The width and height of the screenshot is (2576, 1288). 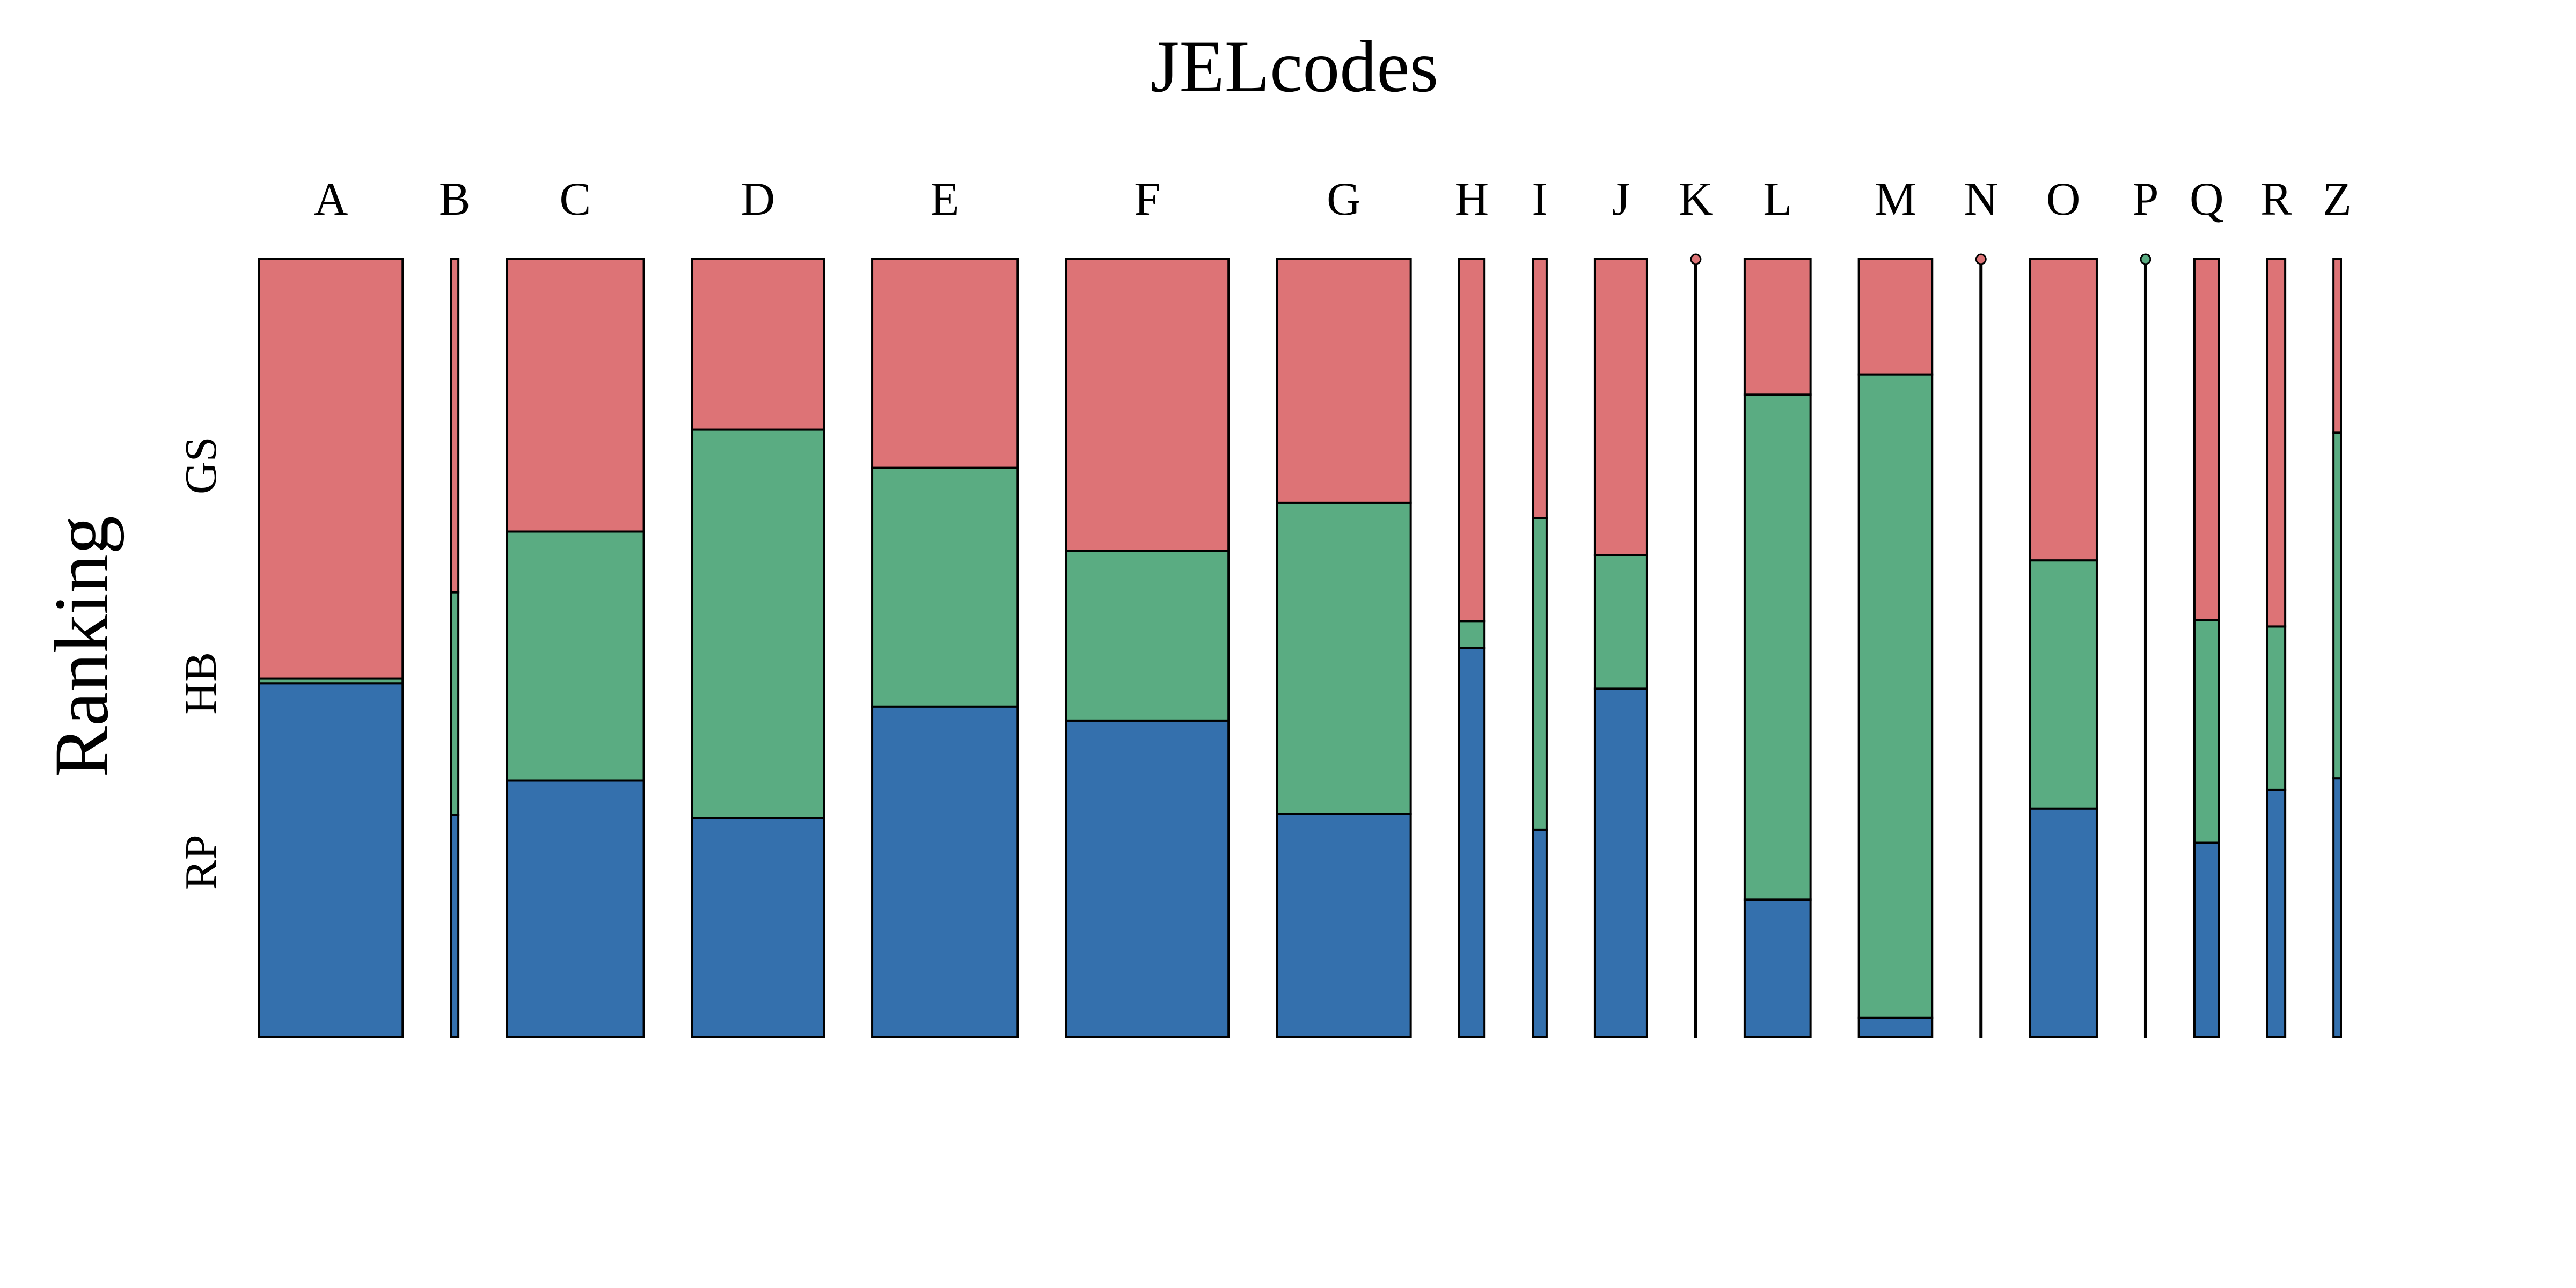 I want to click on segment-F-RP, so click(x=1147, y=878).